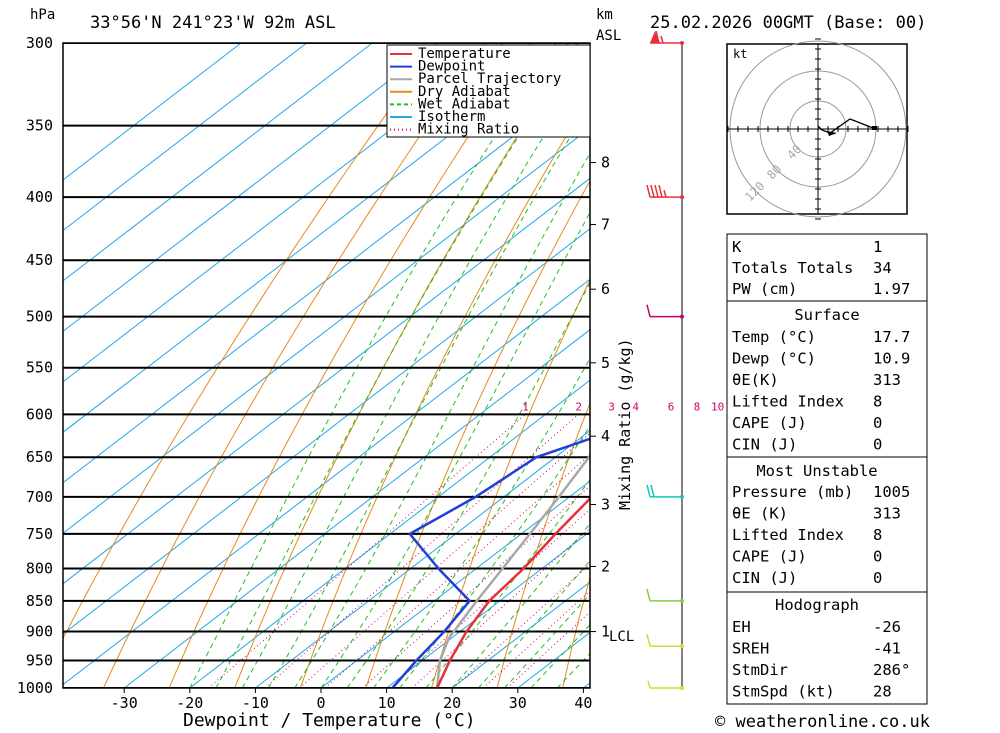  Describe the element at coordinates (821, 659) in the screenshot. I see `hodograph-rows: EH -26 SREH -41 StmDir 286° StmSpd (kt) 28` at that location.